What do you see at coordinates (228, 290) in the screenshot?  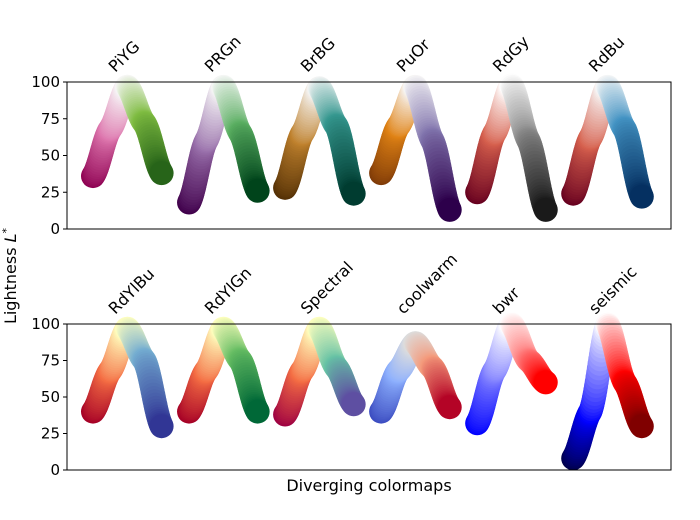 I see `colormap-label: RdYlGn` at bounding box center [228, 290].